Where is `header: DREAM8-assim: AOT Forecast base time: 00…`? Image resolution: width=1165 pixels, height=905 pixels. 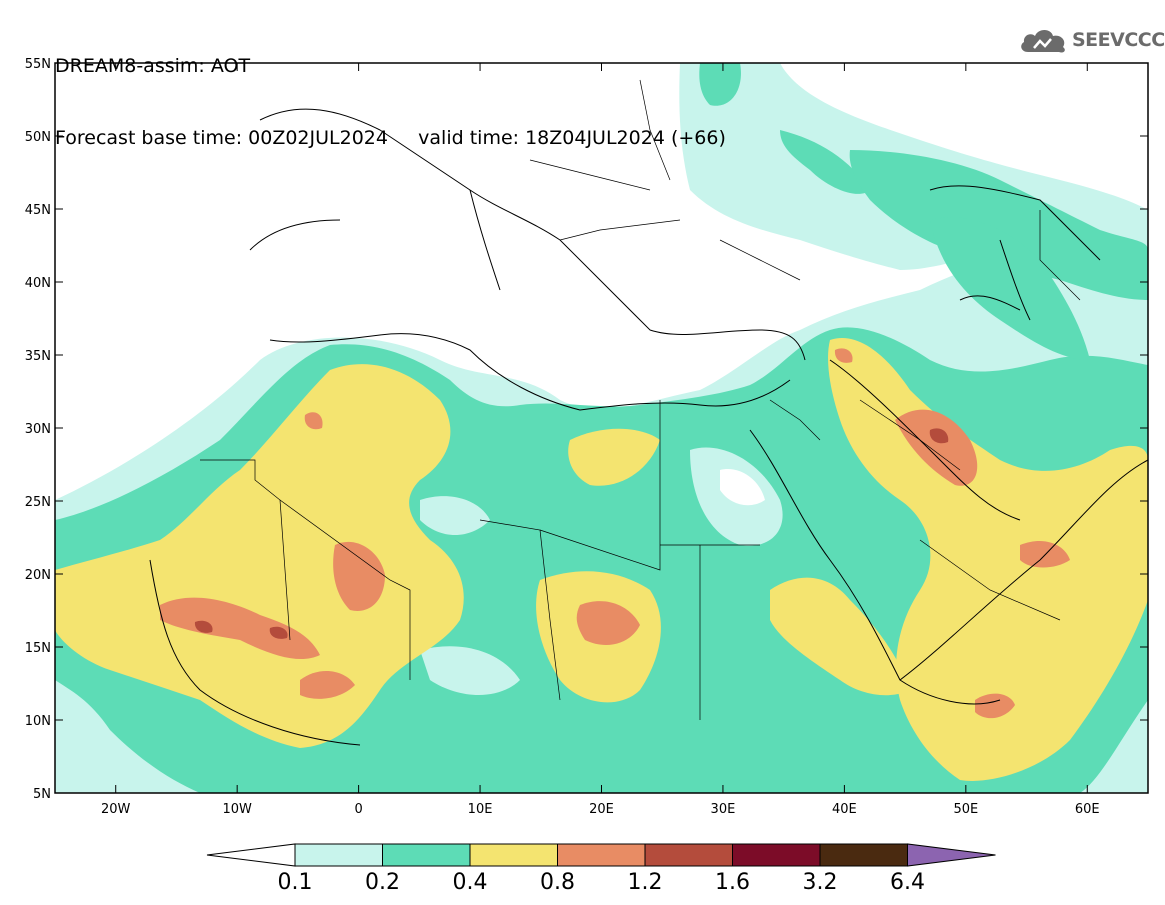 header: DREAM8-assim: AOT Forecast base time: 00… is located at coordinates (390, 90).